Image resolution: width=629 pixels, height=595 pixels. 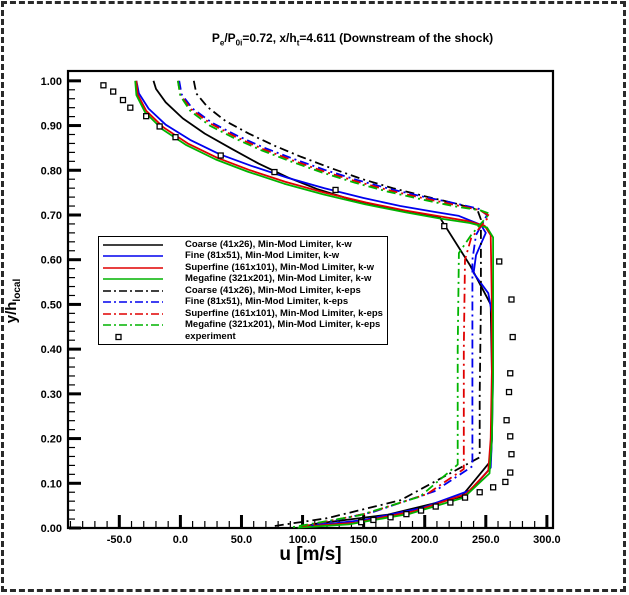 I want to click on legend-item-label: Fine (81x51), Min-Mod Limiter, k-eps, so click(x=267, y=302).